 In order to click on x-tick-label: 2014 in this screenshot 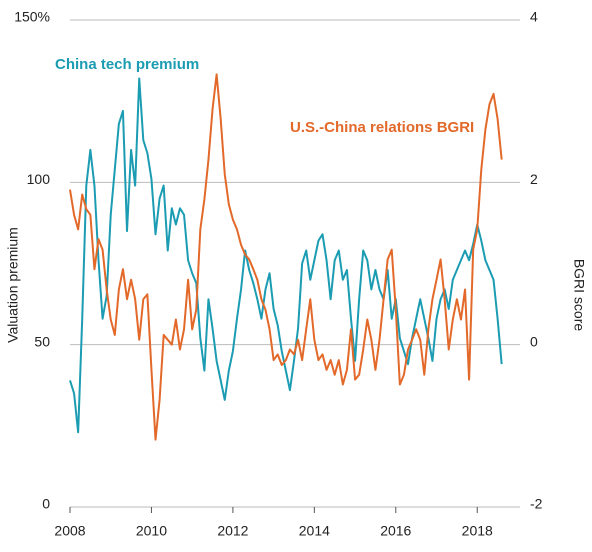, I will do `click(314, 531)`.